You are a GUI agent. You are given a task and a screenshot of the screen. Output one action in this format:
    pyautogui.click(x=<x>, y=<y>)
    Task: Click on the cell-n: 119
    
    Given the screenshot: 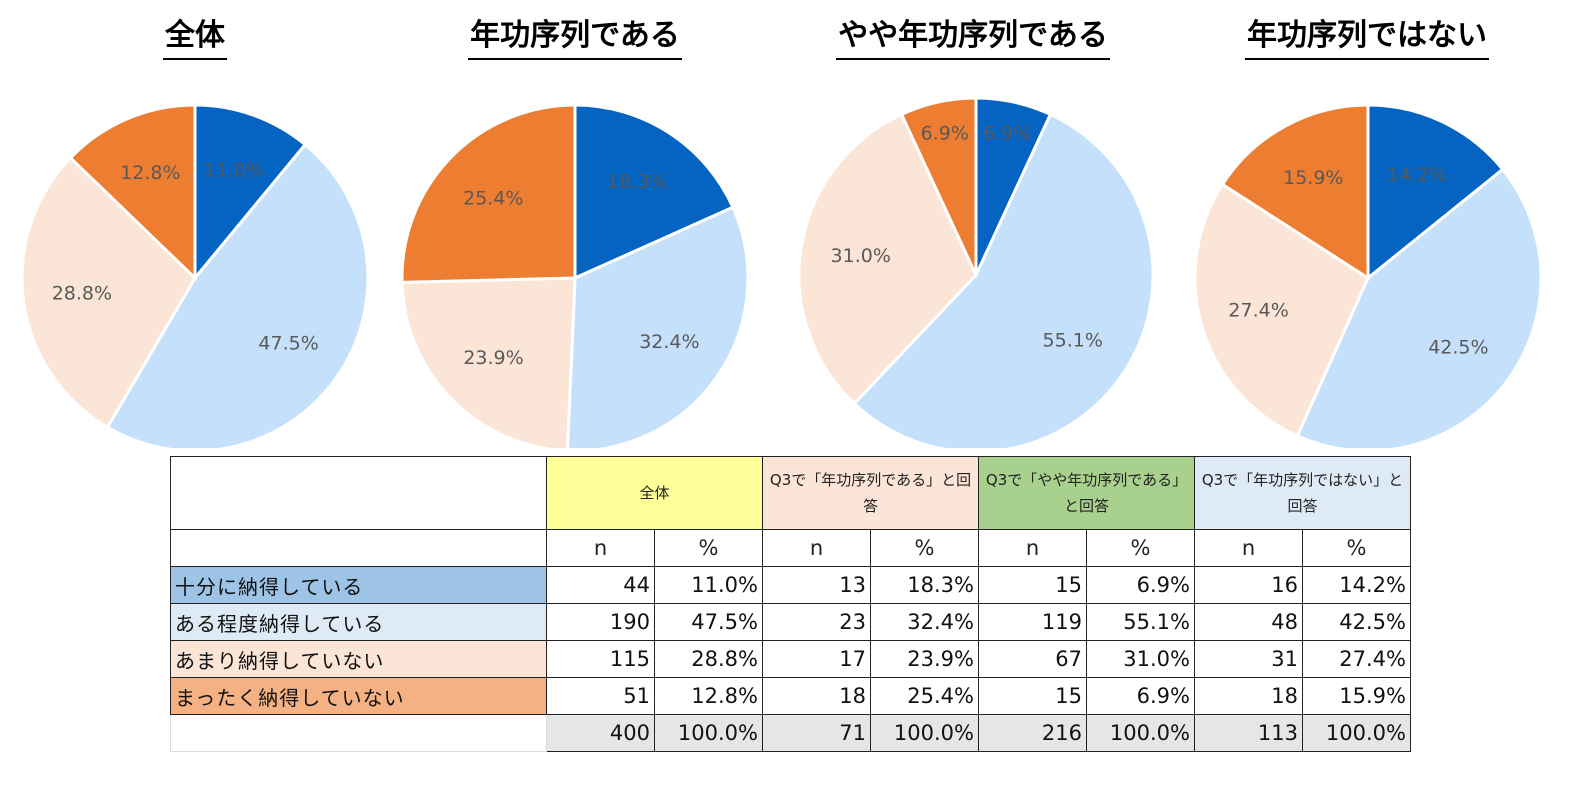 What is the action you would take?
    pyautogui.click(x=1032, y=622)
    